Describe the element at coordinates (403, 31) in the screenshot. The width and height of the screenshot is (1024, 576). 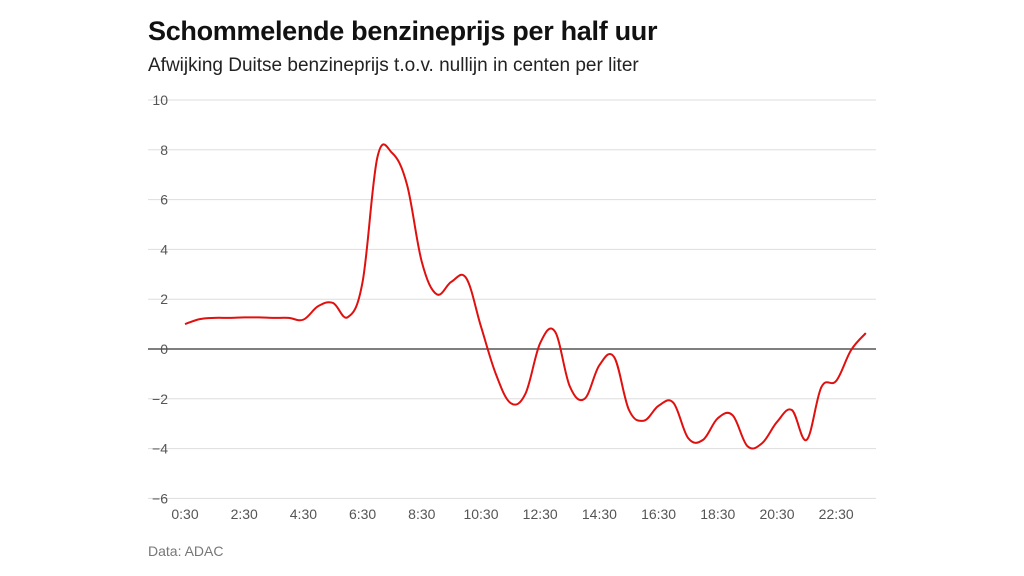
I see `chart-title: Schommelende benzineprijs per half uur` at that location.